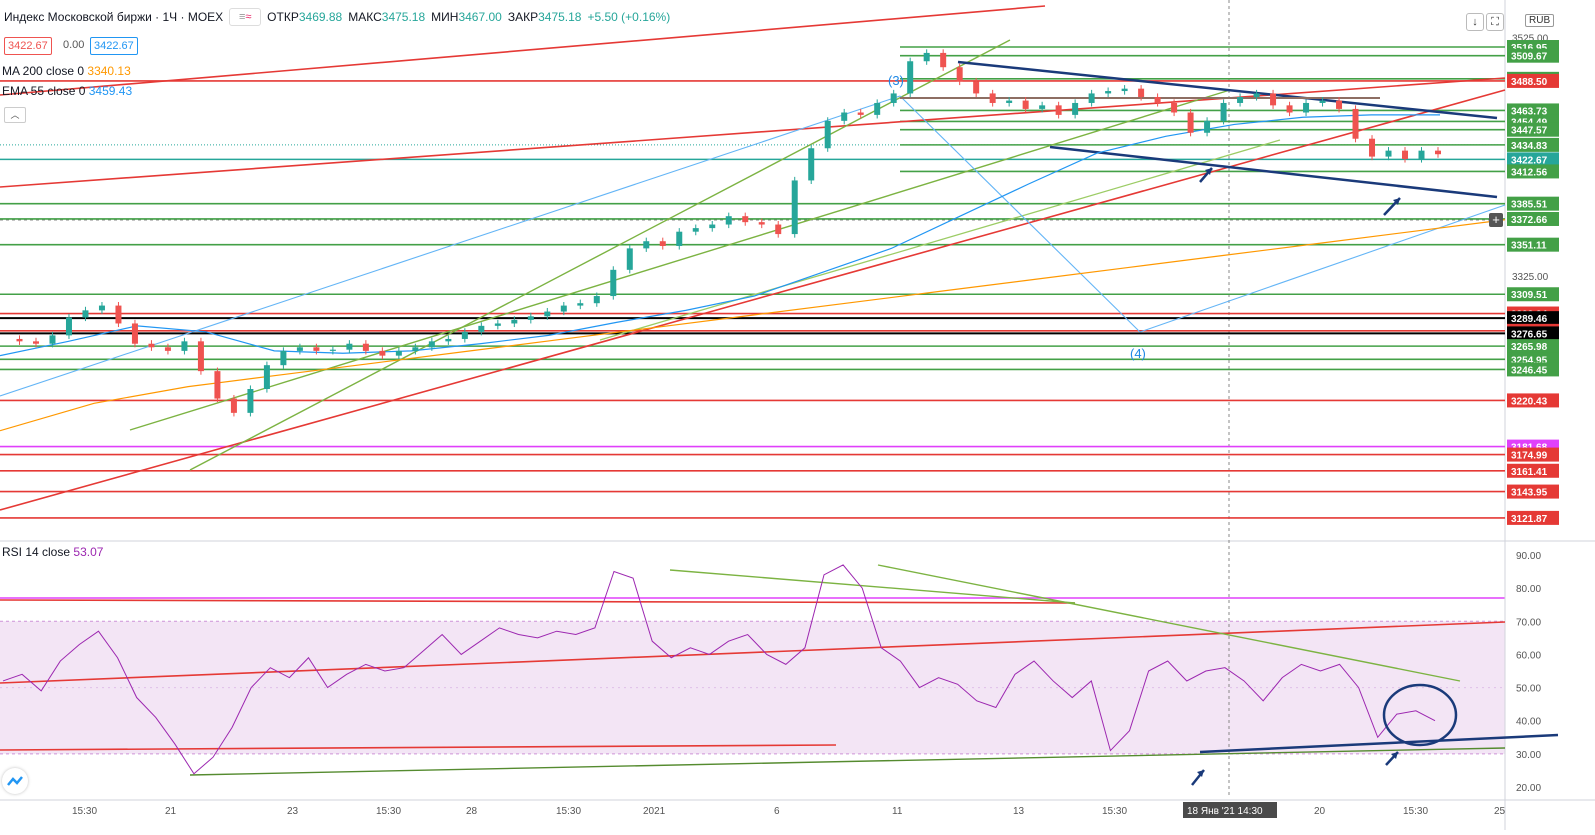  Describe the element at coordinates (28, 46) in the screenshot. I see `bid-price: 3422.67` at that location.